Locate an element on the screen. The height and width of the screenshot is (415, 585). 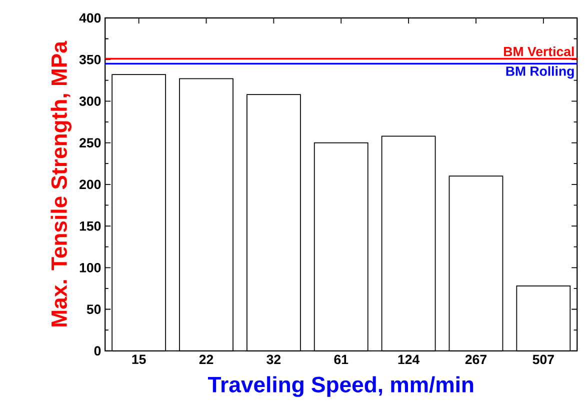
y-tick-label: 350 is located at coordinates (90, 59).